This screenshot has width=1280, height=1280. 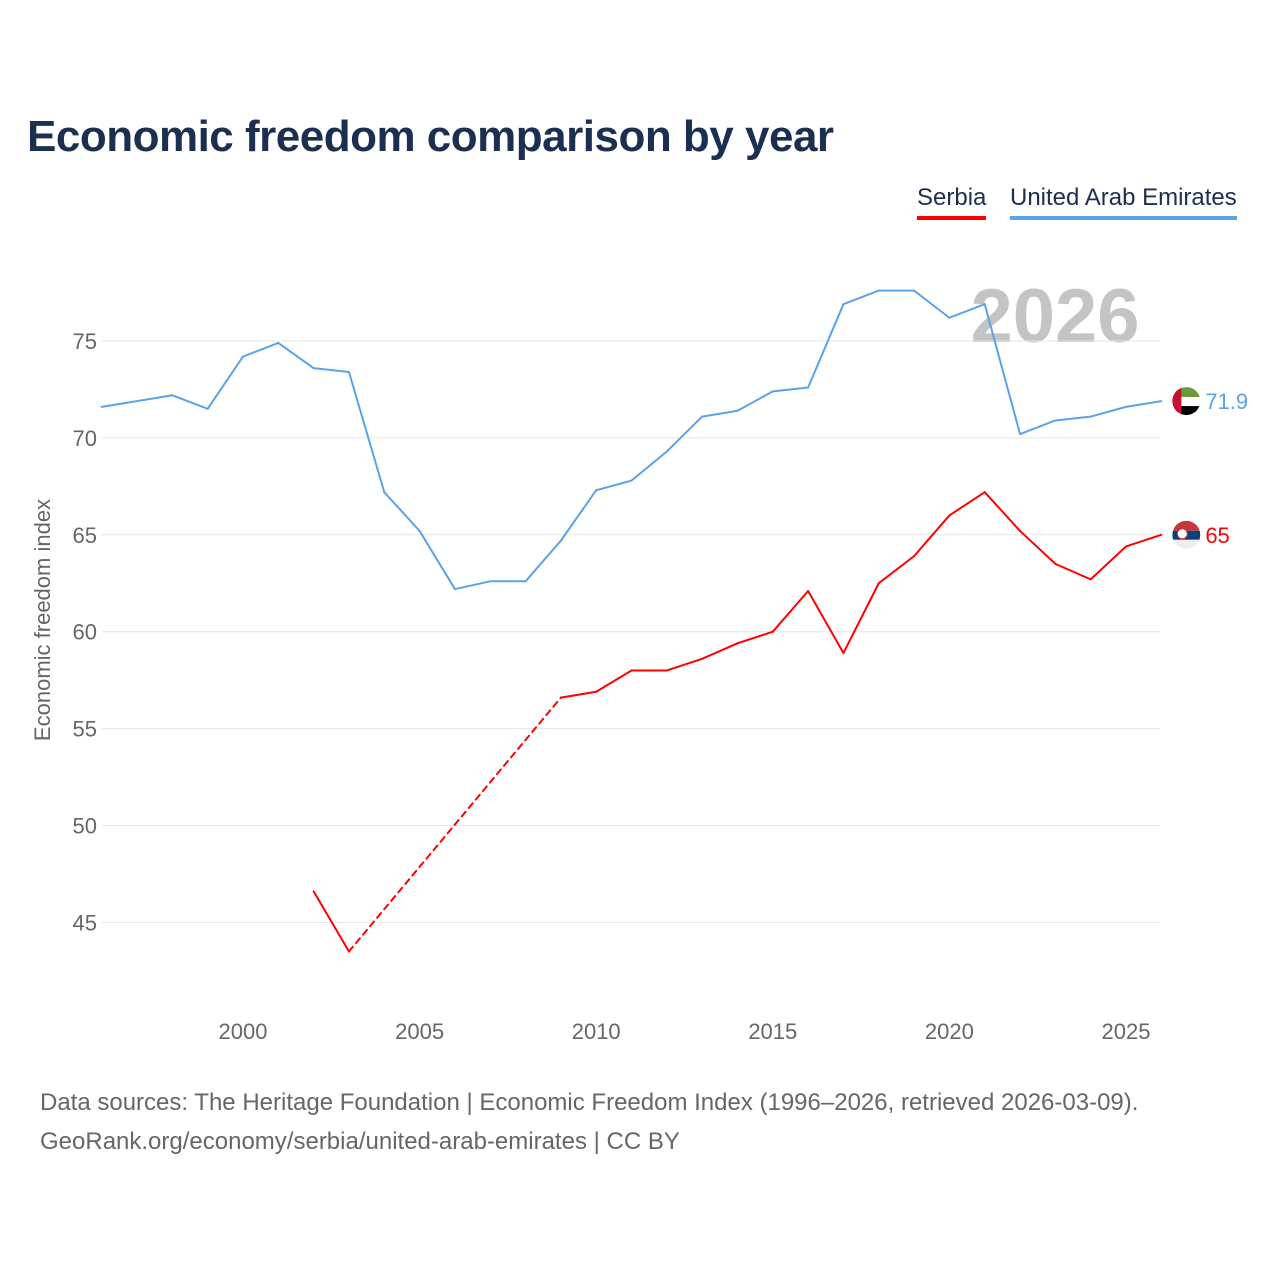 I want to click on x-tick-label: 2010, so click(x=596, y=1031).